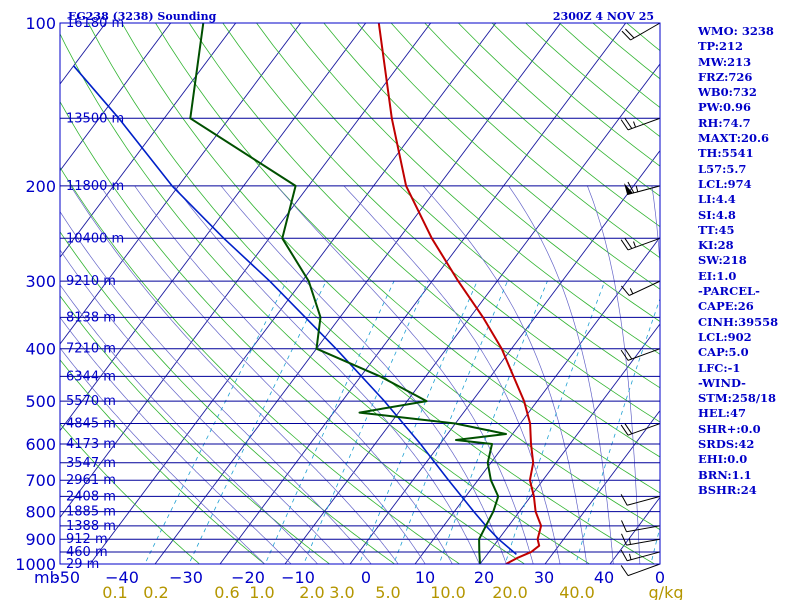  What do you see at coordinates (448, 591) in the screenshot?
I see `mixing-ratio-label: 10.0` at bounding box center [448, 591].